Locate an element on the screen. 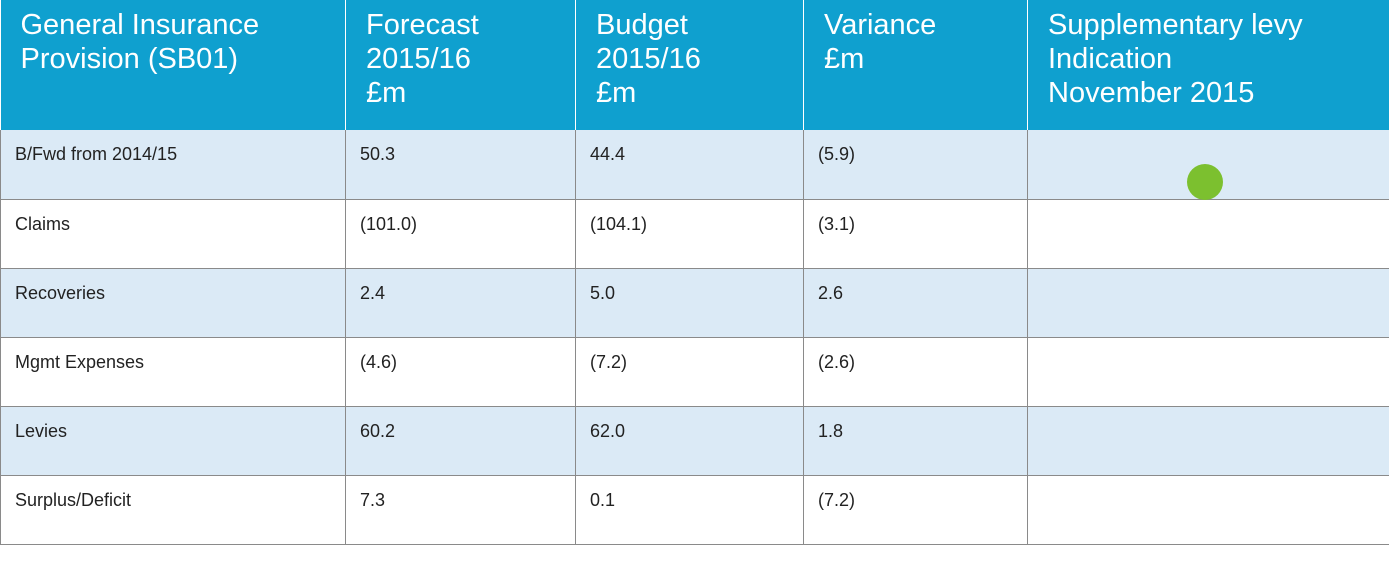 The width and height of the screenshot is (1389, 564). header-cell: Variance £m is located at coordinates (915, 65).